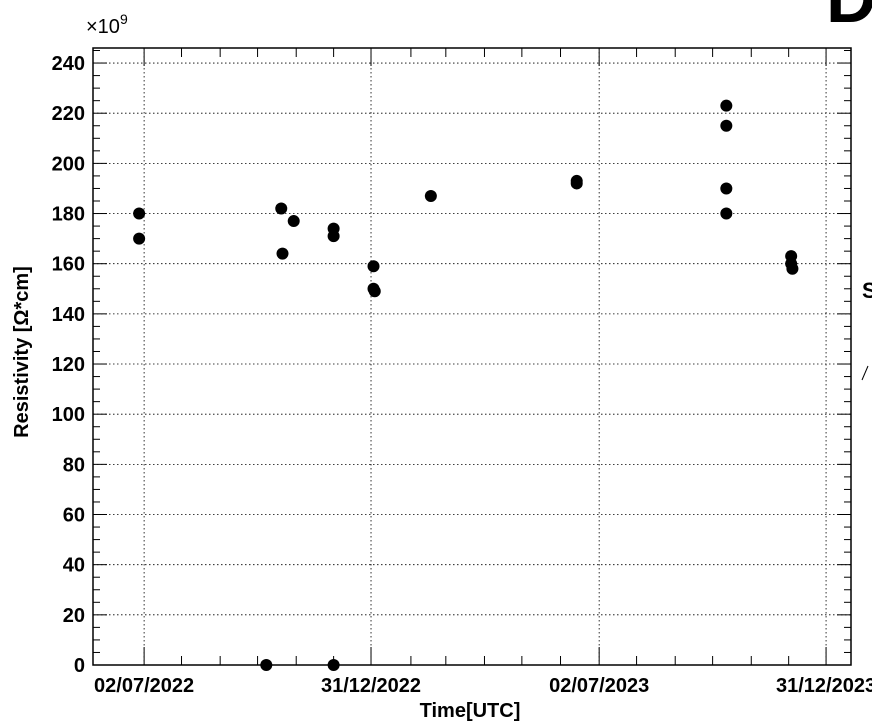 Image resolution: width=872 pixels, height=722 pixels. I want to click on side-text-fragment: S, so click(867, 290).